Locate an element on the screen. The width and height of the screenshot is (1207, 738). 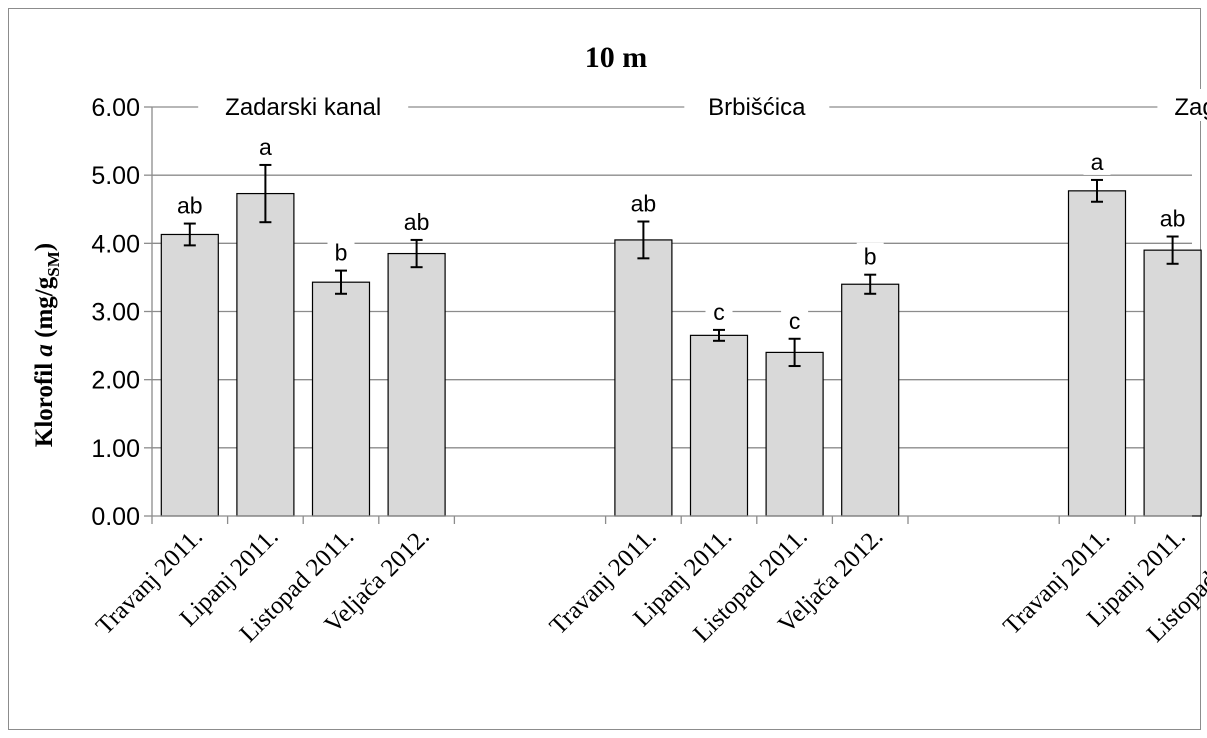
sig-label-0-3: ab is located at coordinates (417, 222).